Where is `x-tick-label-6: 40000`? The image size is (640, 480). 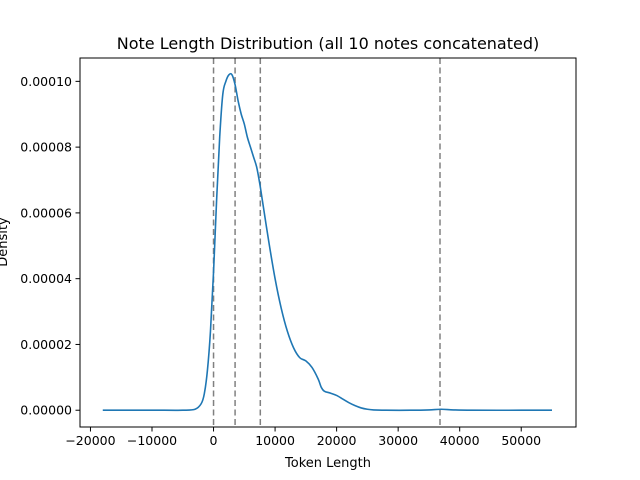
x-tick-label-6: 40000 is located at coordinates (460, 440).